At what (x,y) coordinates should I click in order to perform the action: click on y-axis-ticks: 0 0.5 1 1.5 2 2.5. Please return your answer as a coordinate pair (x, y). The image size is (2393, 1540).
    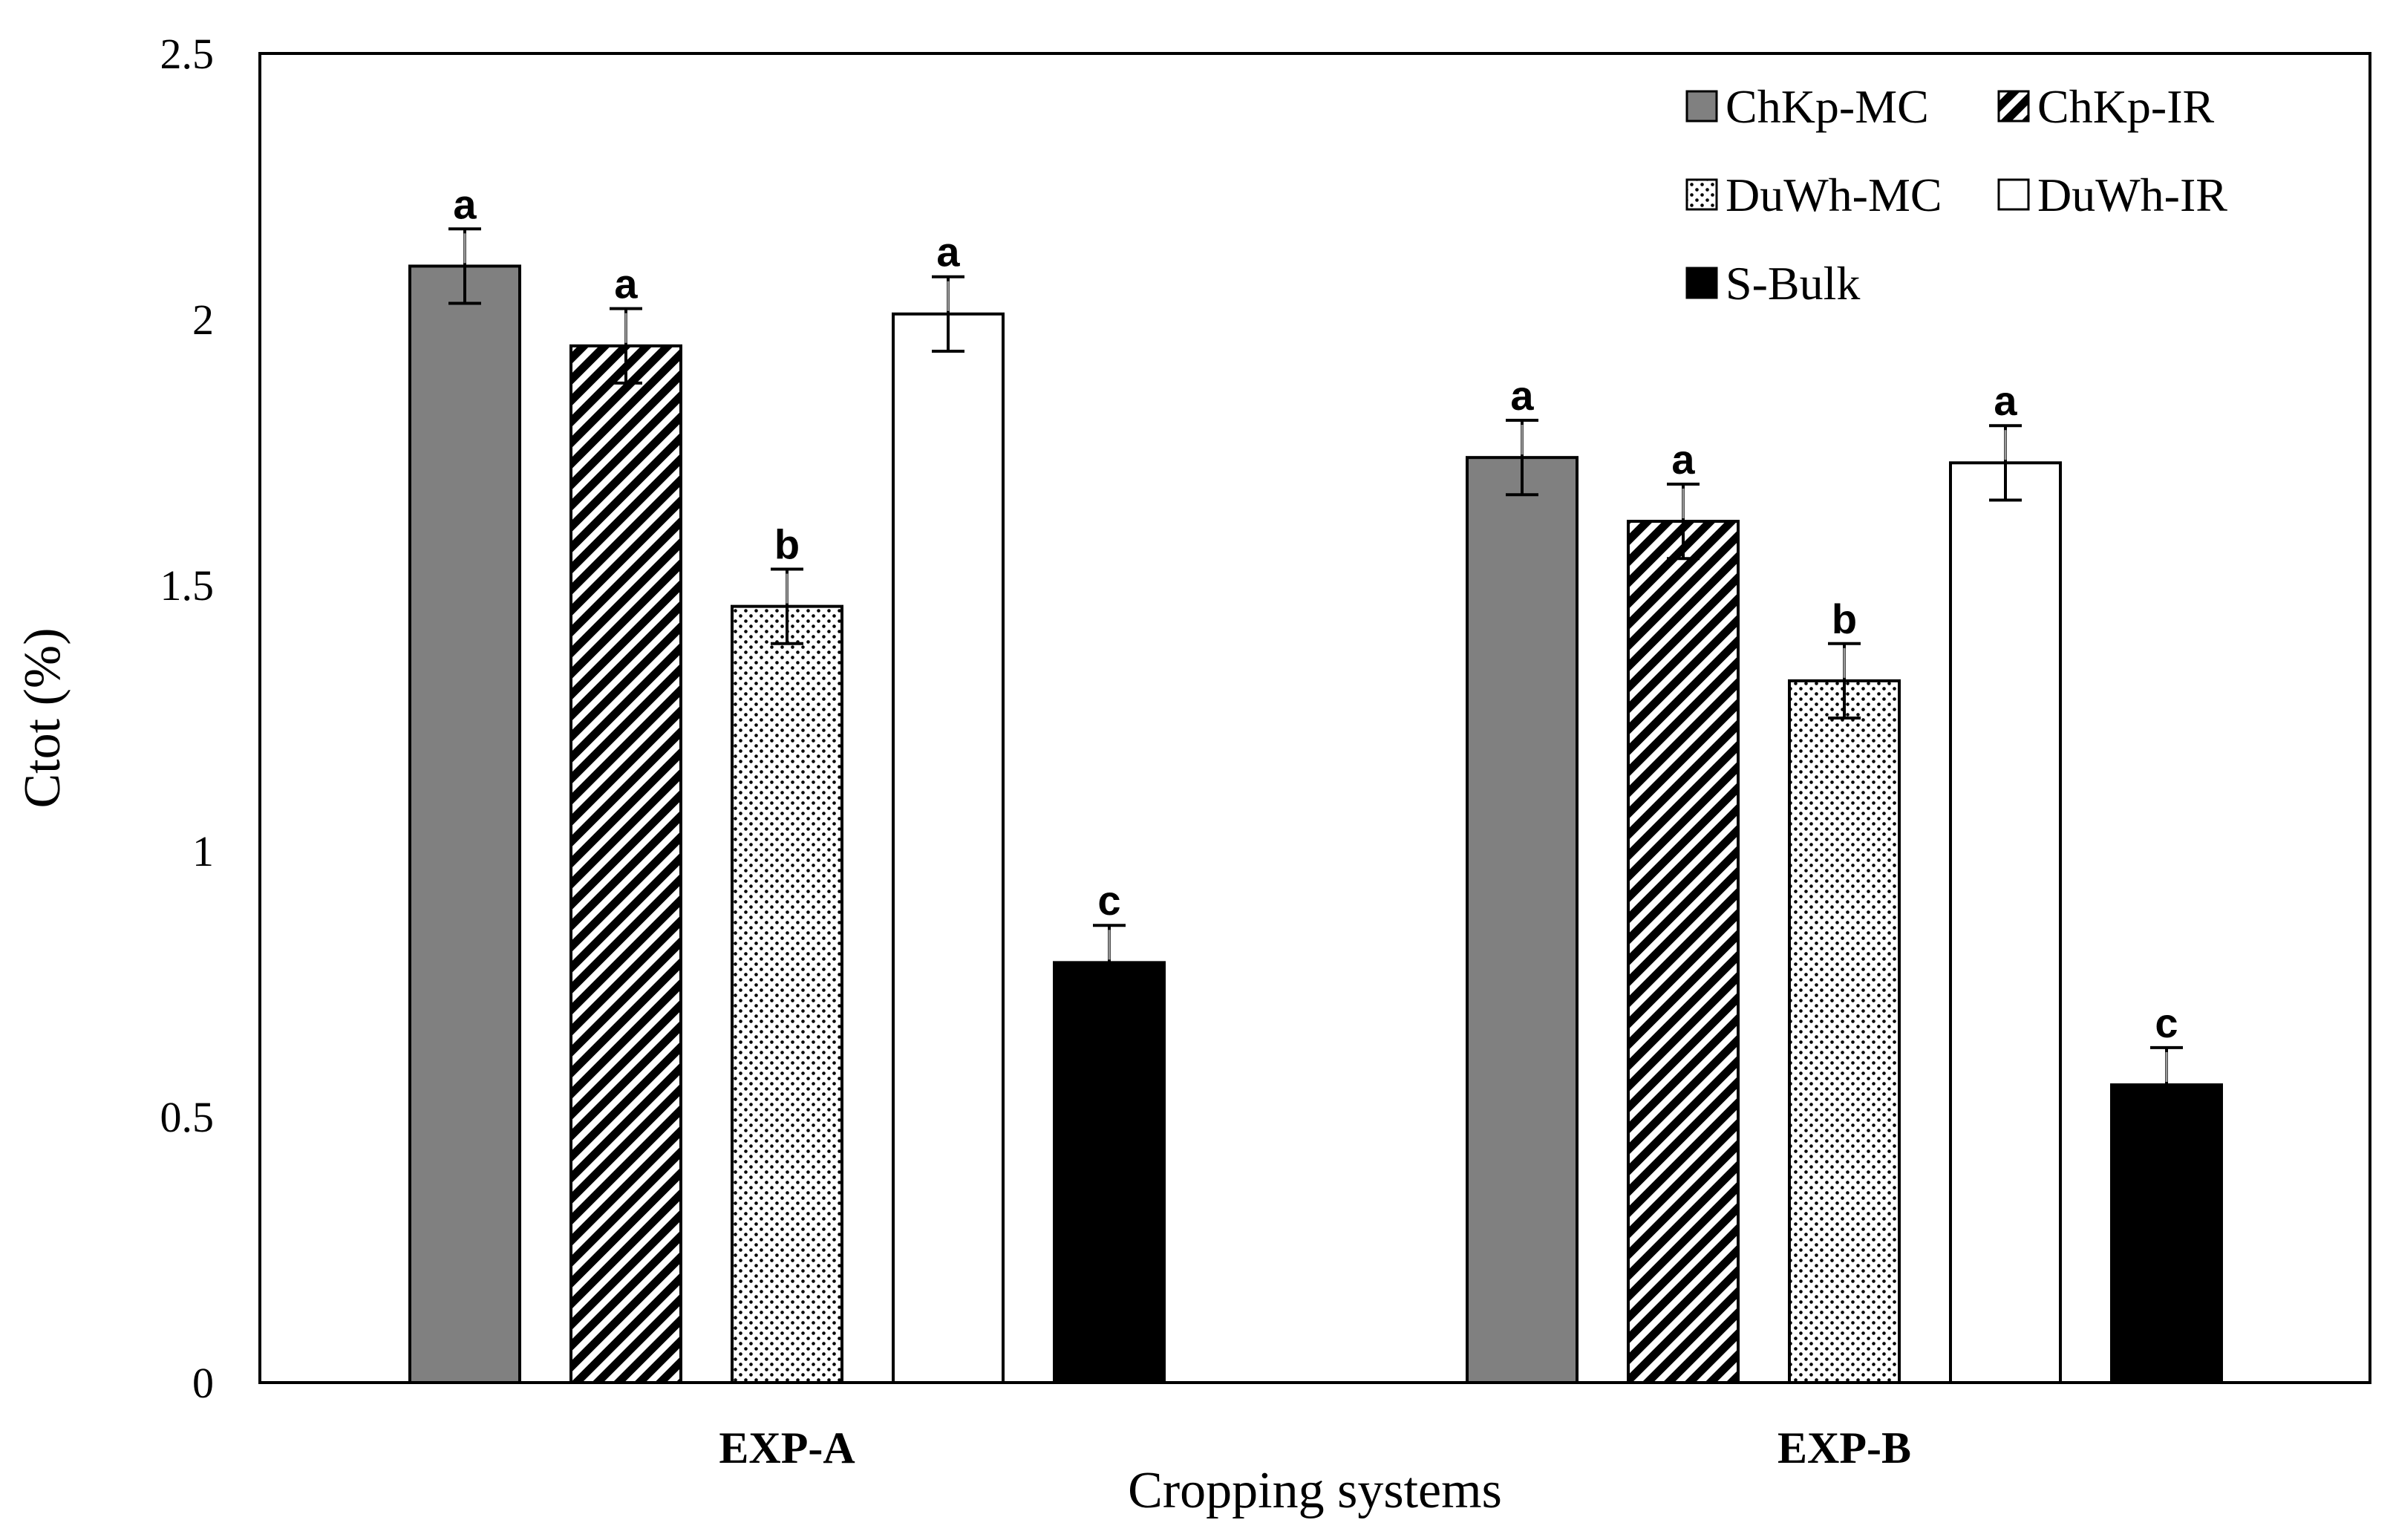
    Looking at the image, I should click on (187, 719).